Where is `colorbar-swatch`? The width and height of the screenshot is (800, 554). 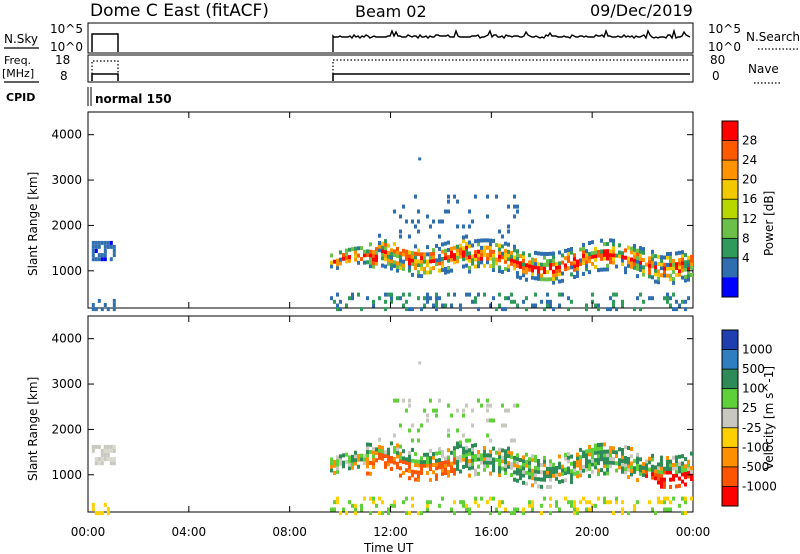 colorbar-swatch is located at coordinates (730, 131).